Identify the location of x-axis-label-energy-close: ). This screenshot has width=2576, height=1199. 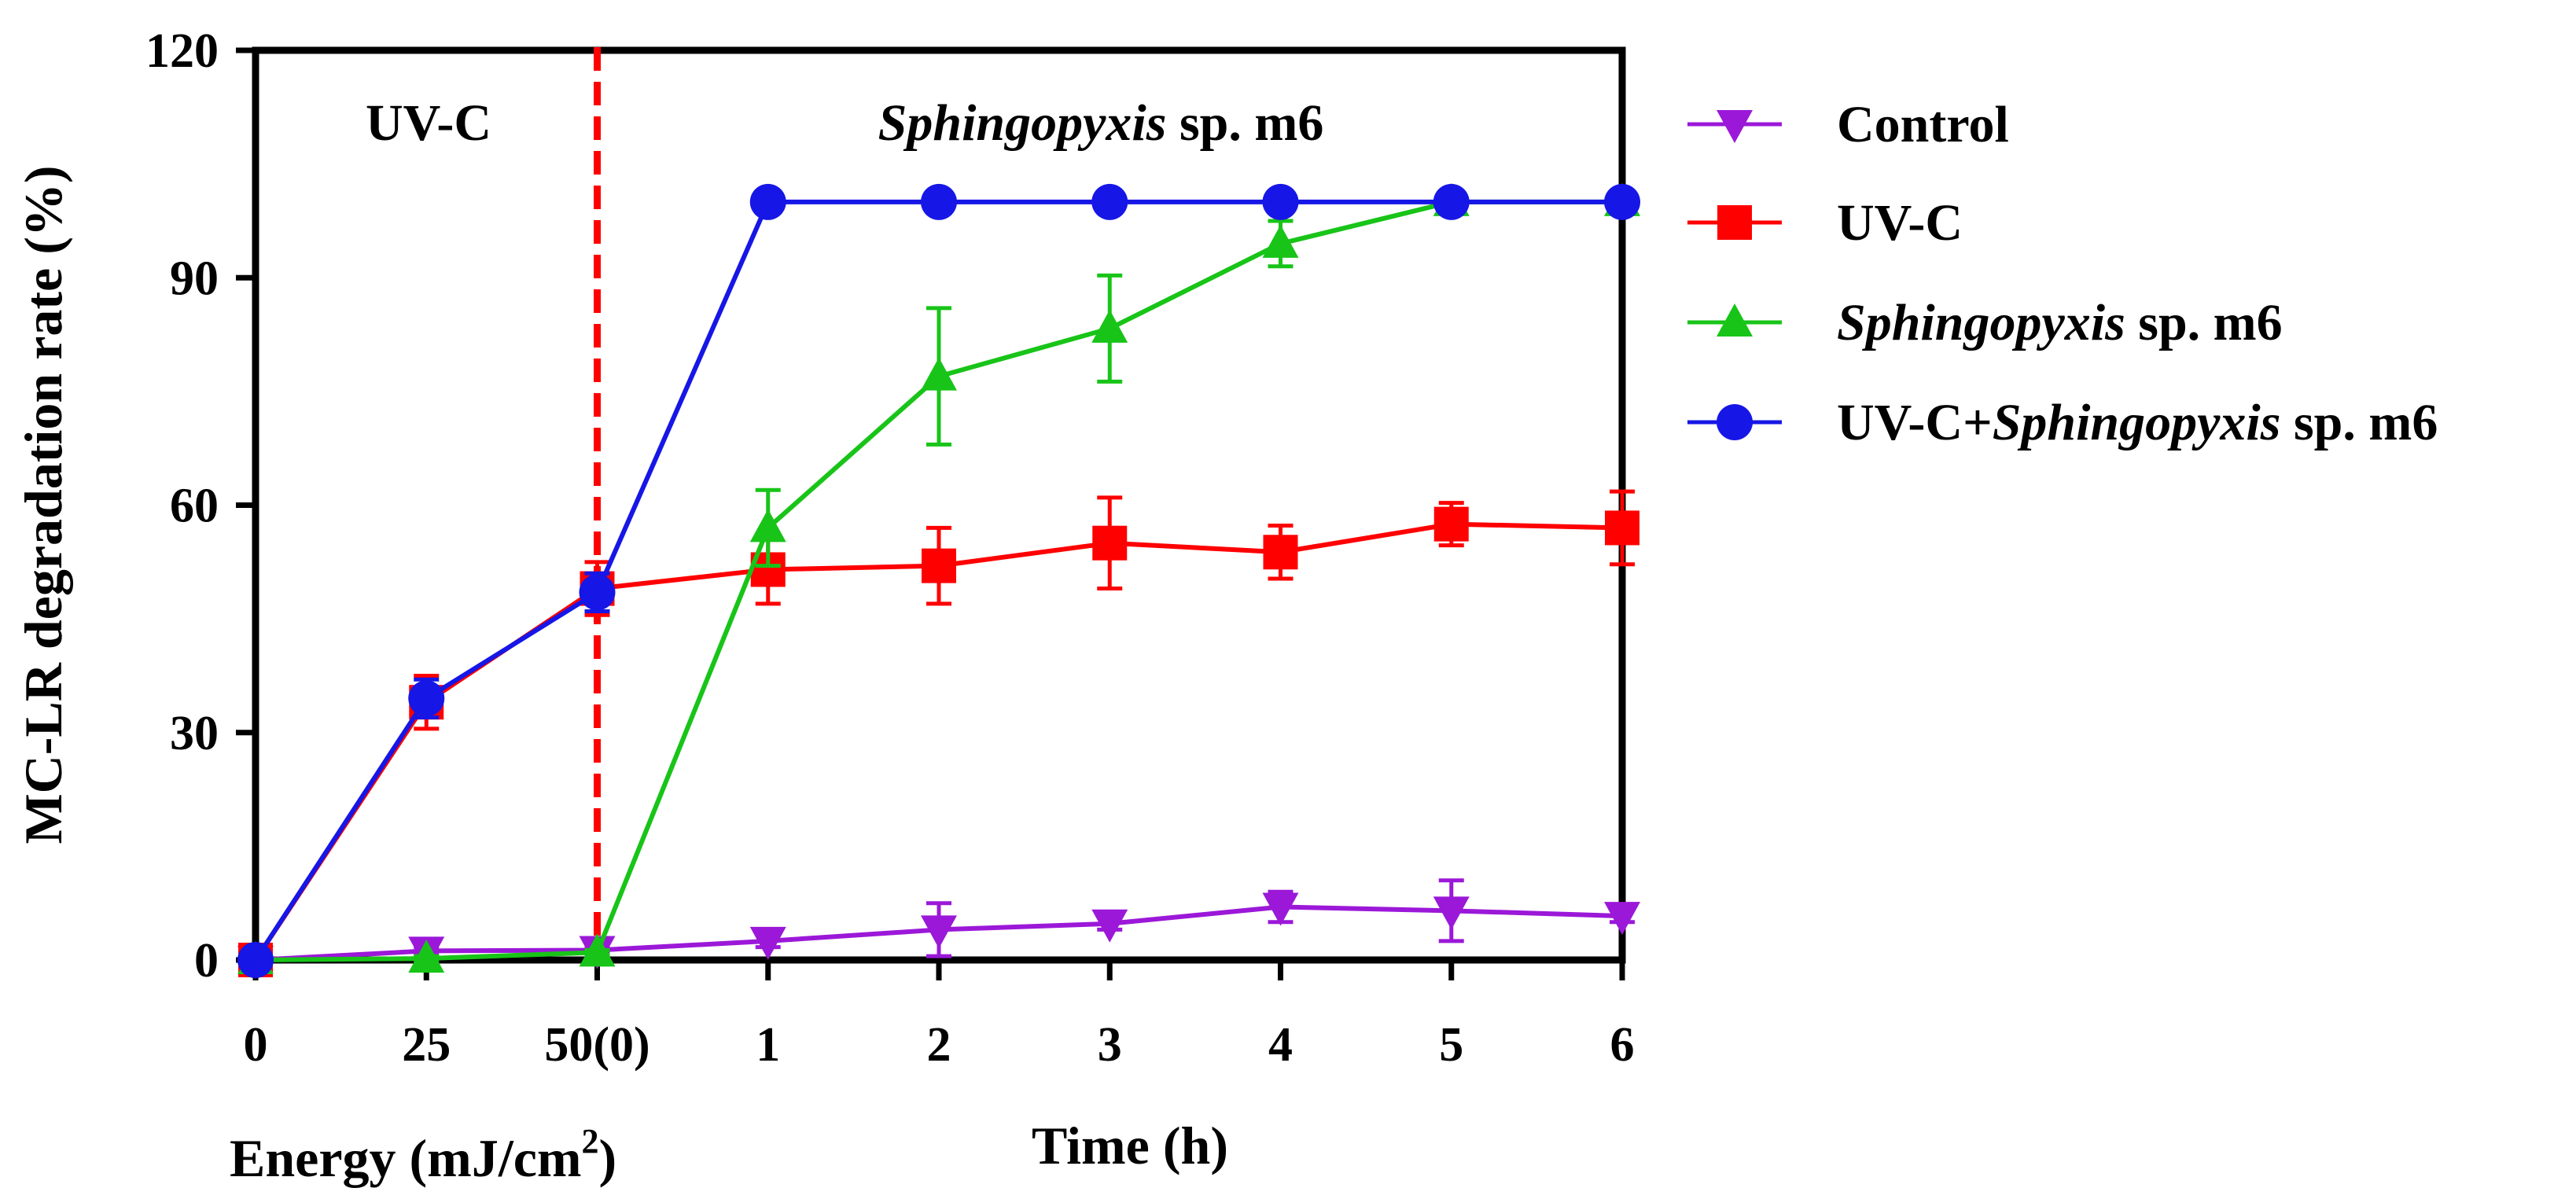
(608, 1158).